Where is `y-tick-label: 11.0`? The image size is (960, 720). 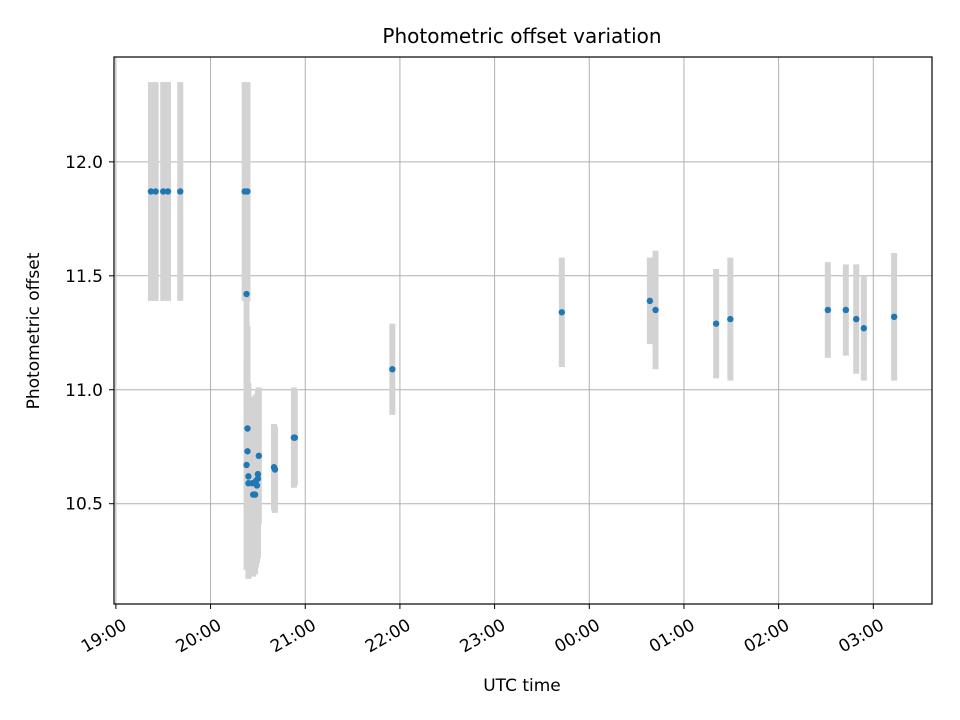 y-tick-label: 11.0 is located at coordinates (84, 391).